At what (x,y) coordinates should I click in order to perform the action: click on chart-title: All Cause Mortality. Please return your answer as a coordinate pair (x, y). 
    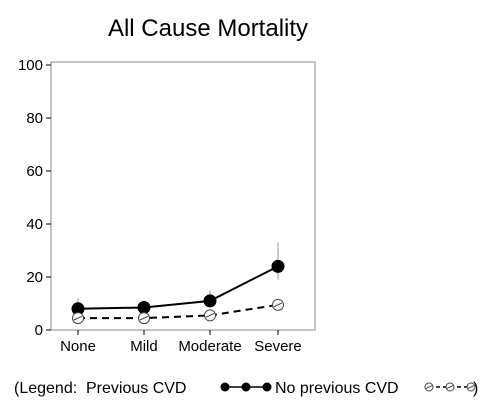
    Looking at the image, I should click on (208, 28).